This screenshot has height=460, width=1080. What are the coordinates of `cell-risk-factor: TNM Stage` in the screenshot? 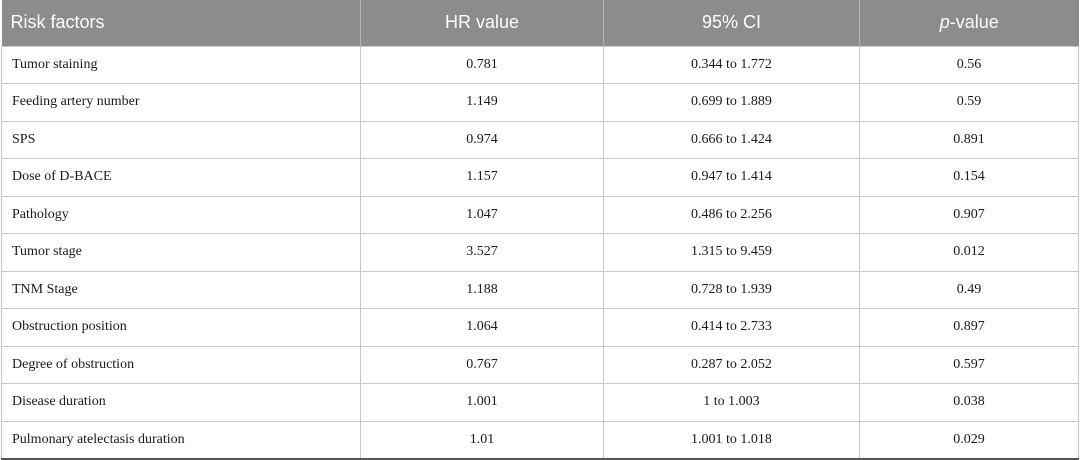 It's located at (181, 289).